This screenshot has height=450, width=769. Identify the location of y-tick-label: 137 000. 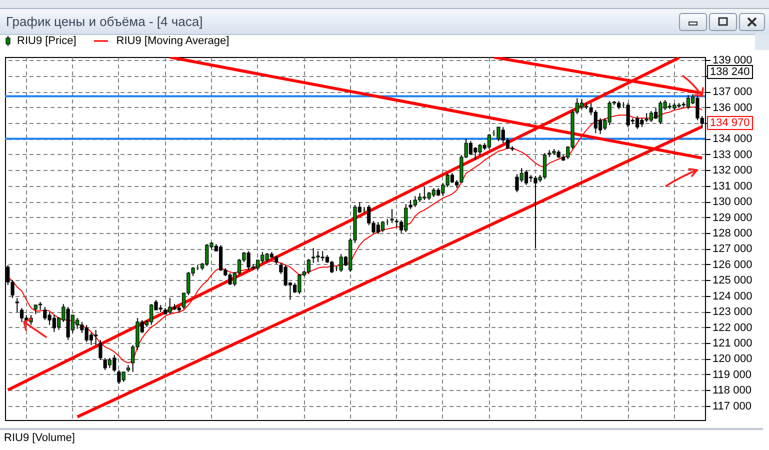
(732, 92).